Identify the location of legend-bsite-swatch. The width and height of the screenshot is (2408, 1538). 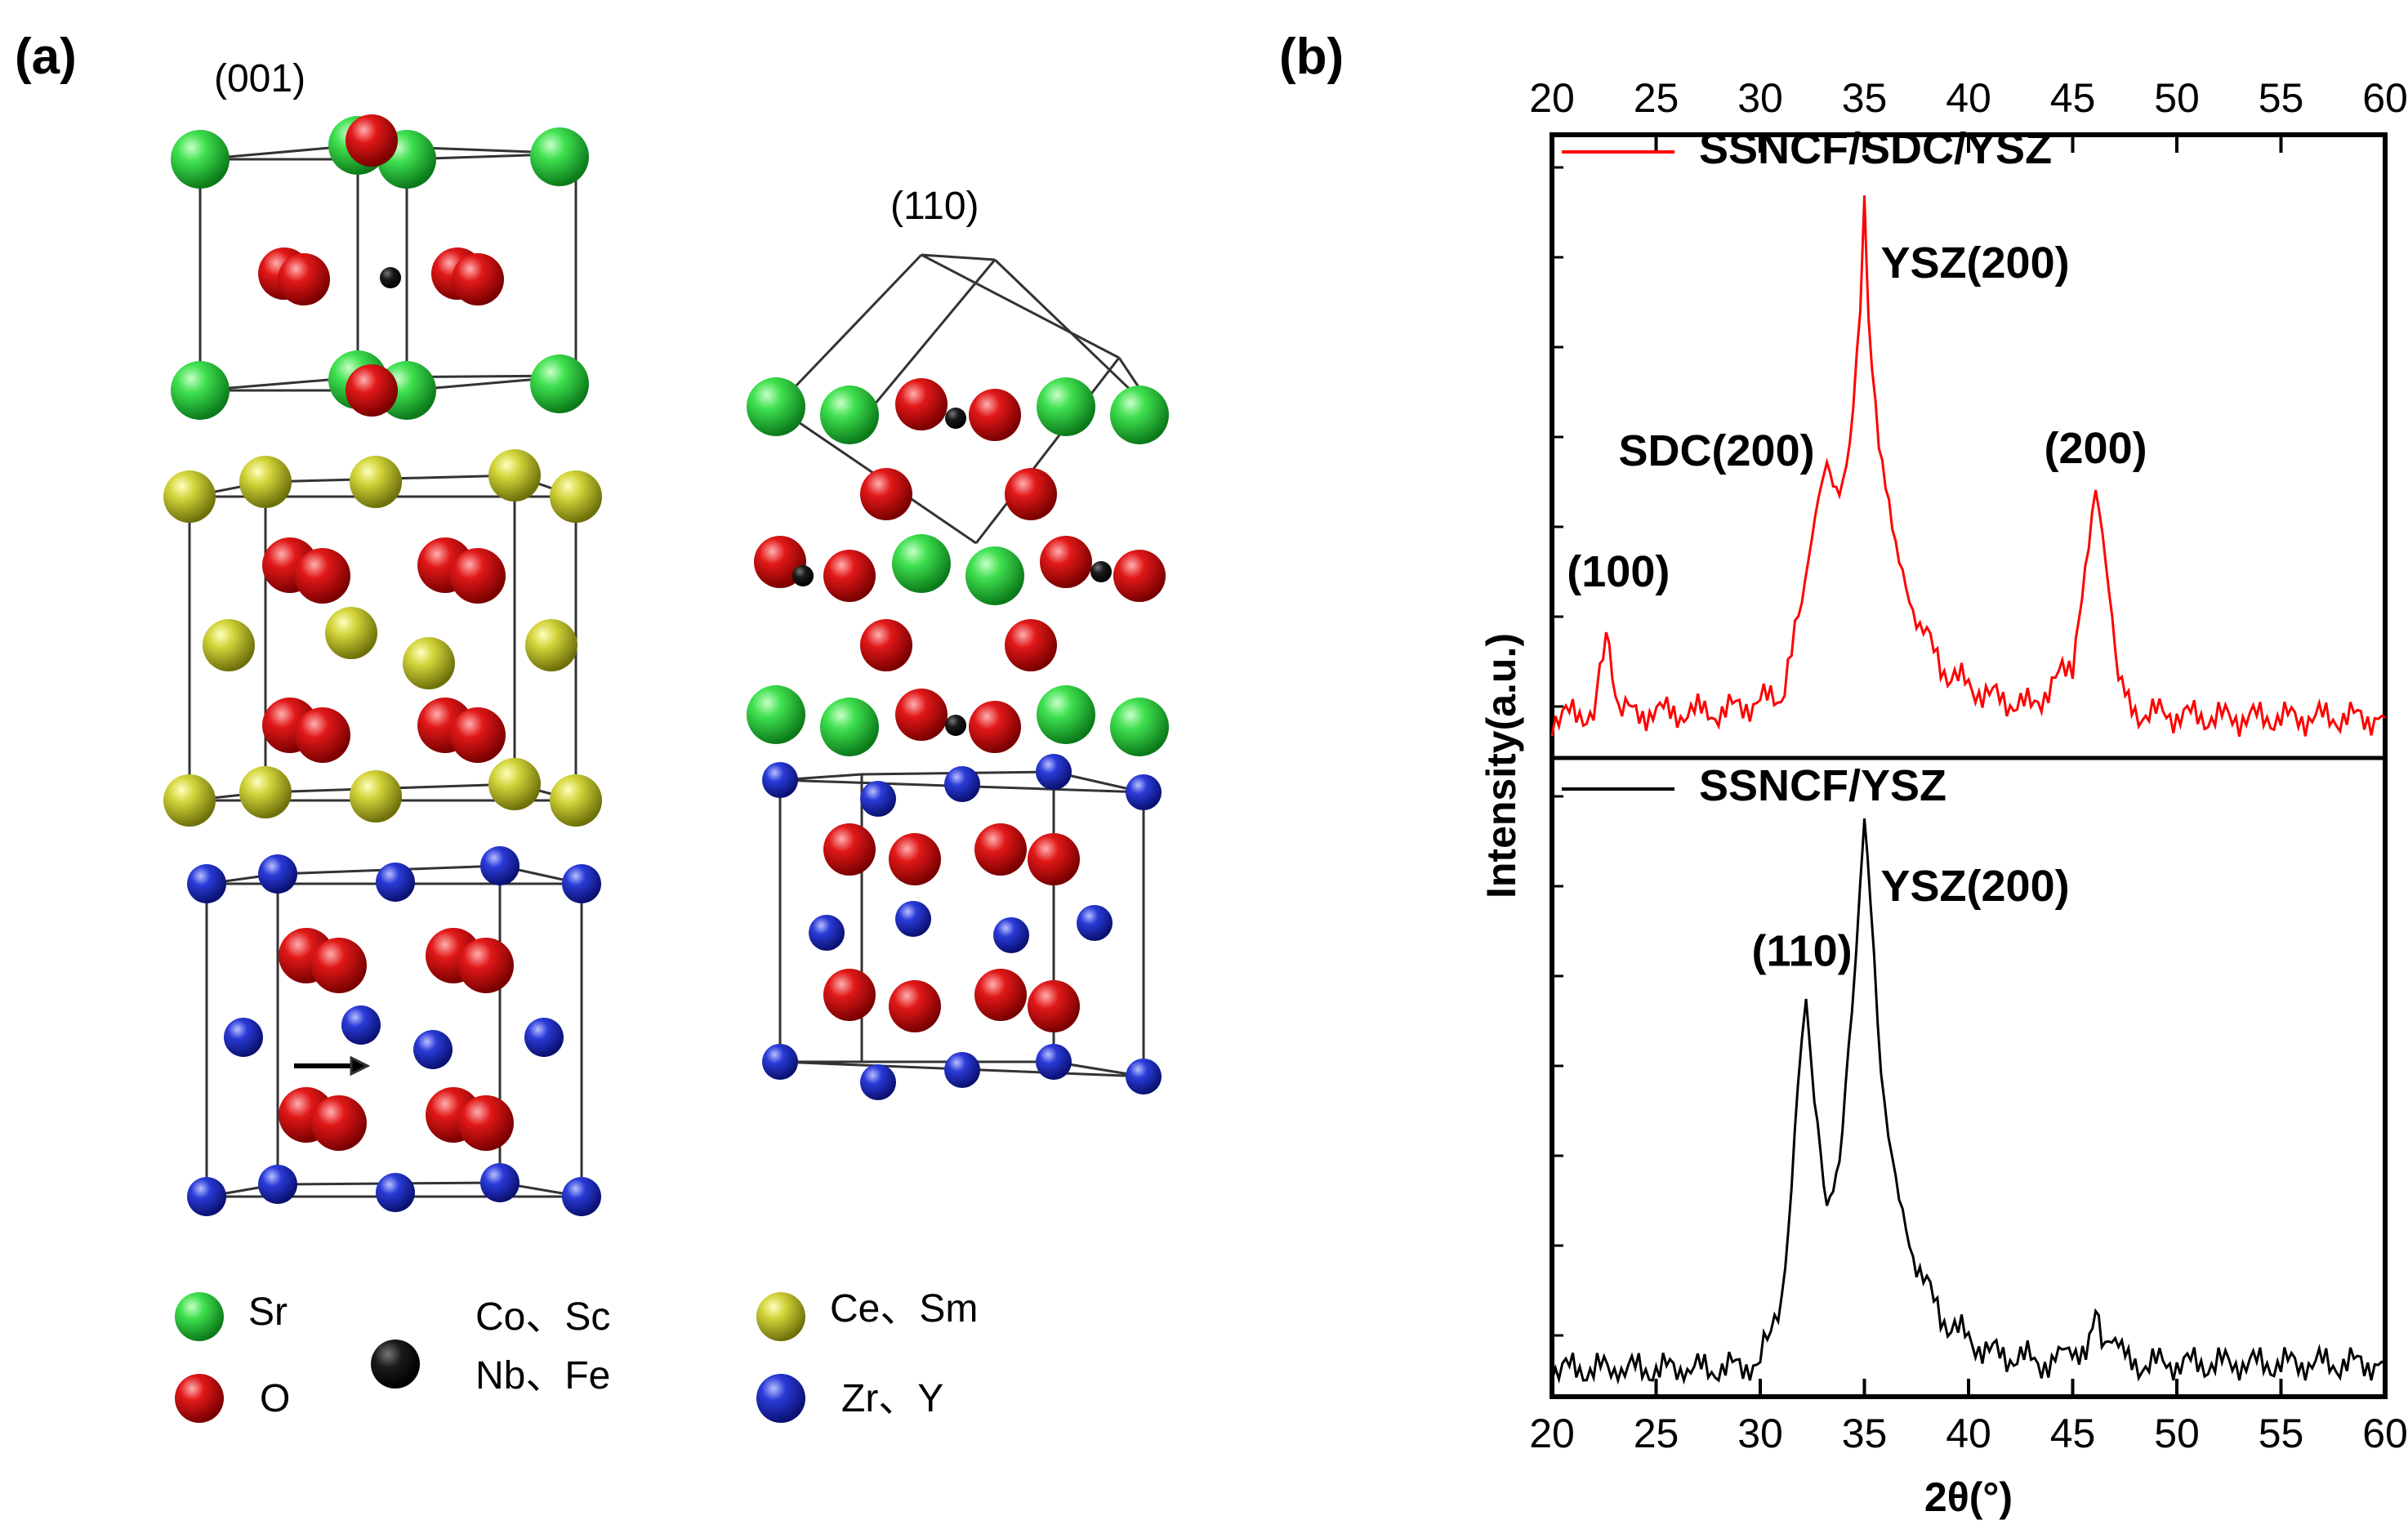
(395, 1364).